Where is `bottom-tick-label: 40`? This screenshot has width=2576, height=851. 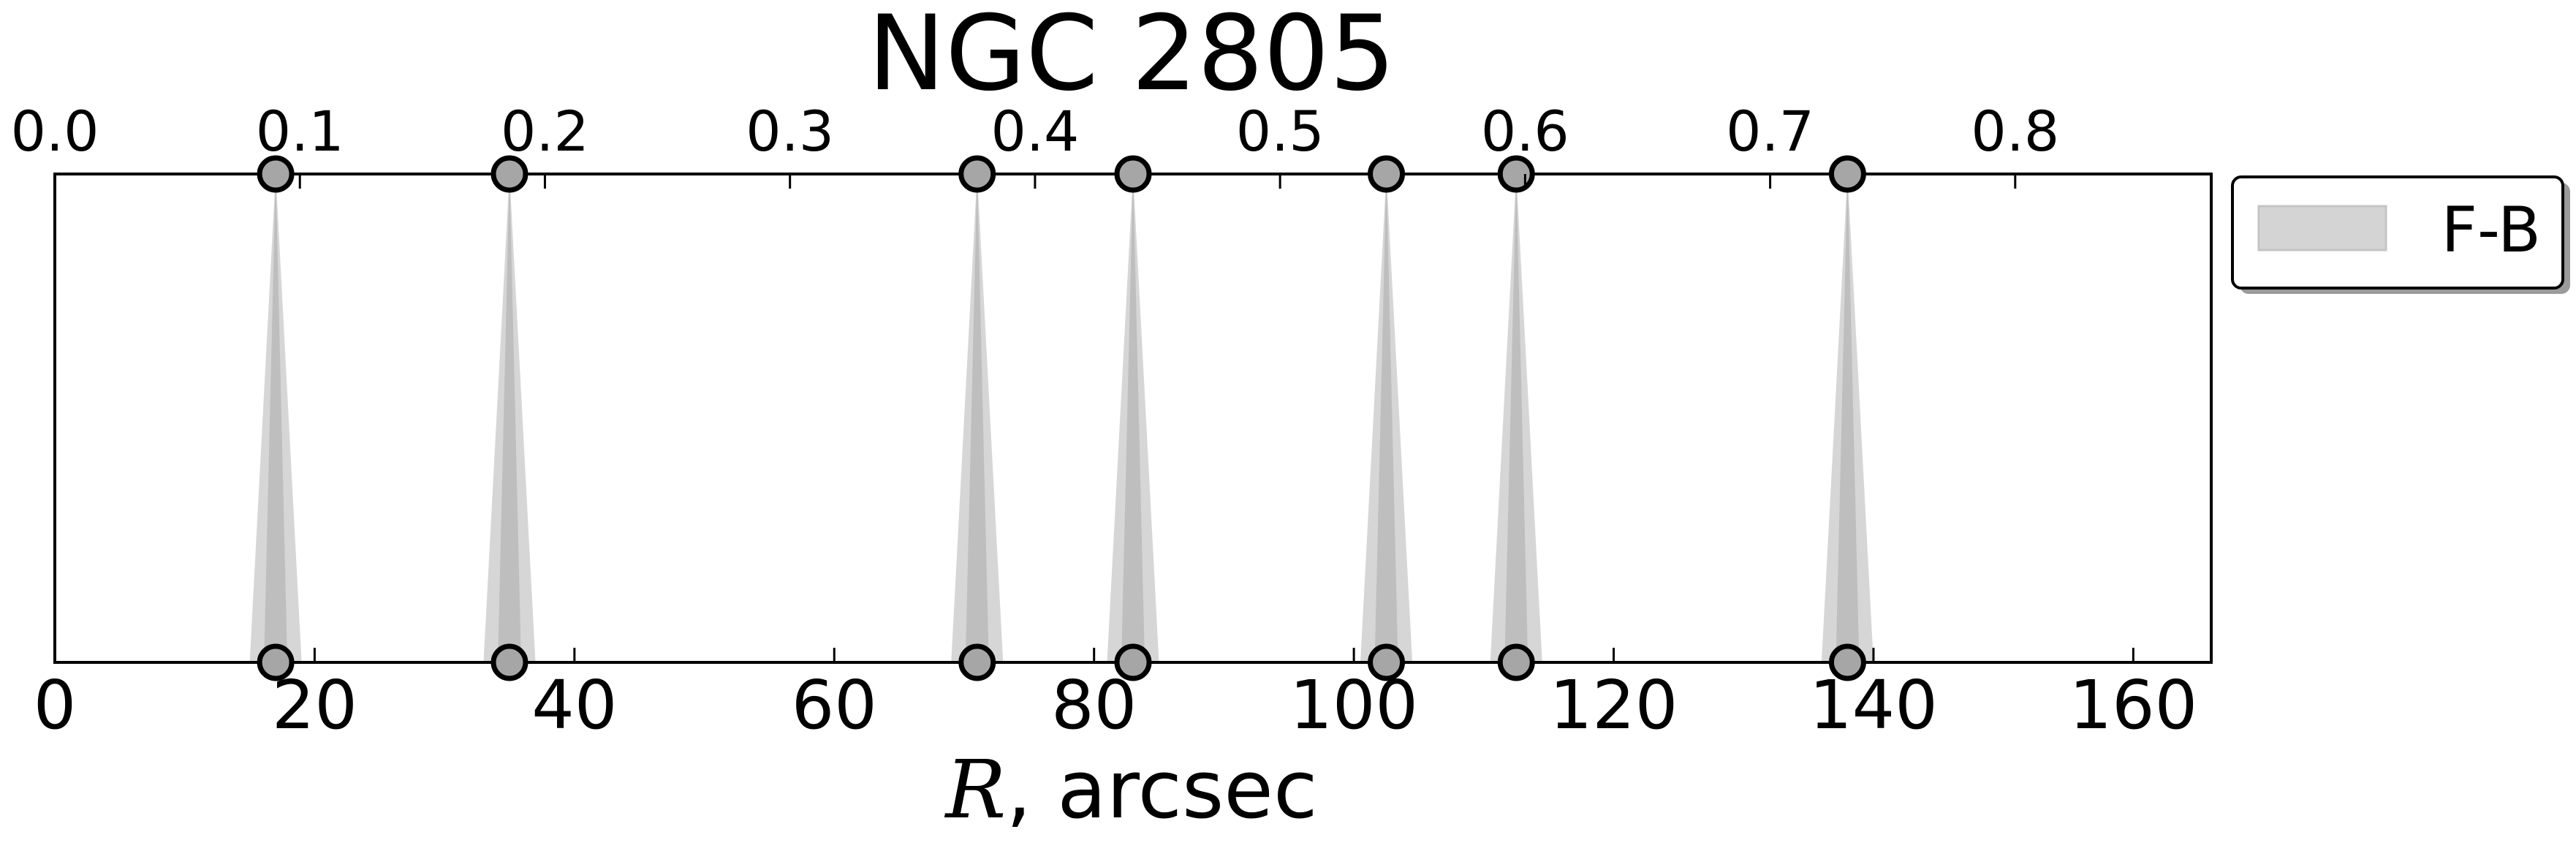
bottom-tick-label: 40 is located at coordinates (574, 705).